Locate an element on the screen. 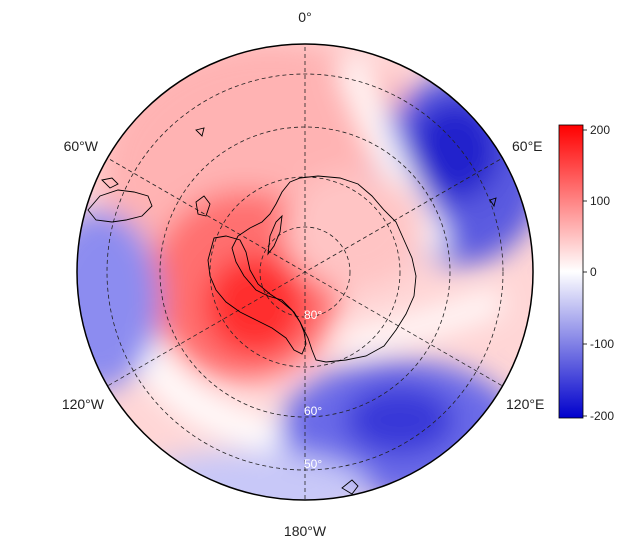 Image resolution: width=625 pixels, height=552 pixels. label-lat-50: 50° is located at coordinates (313, 464).